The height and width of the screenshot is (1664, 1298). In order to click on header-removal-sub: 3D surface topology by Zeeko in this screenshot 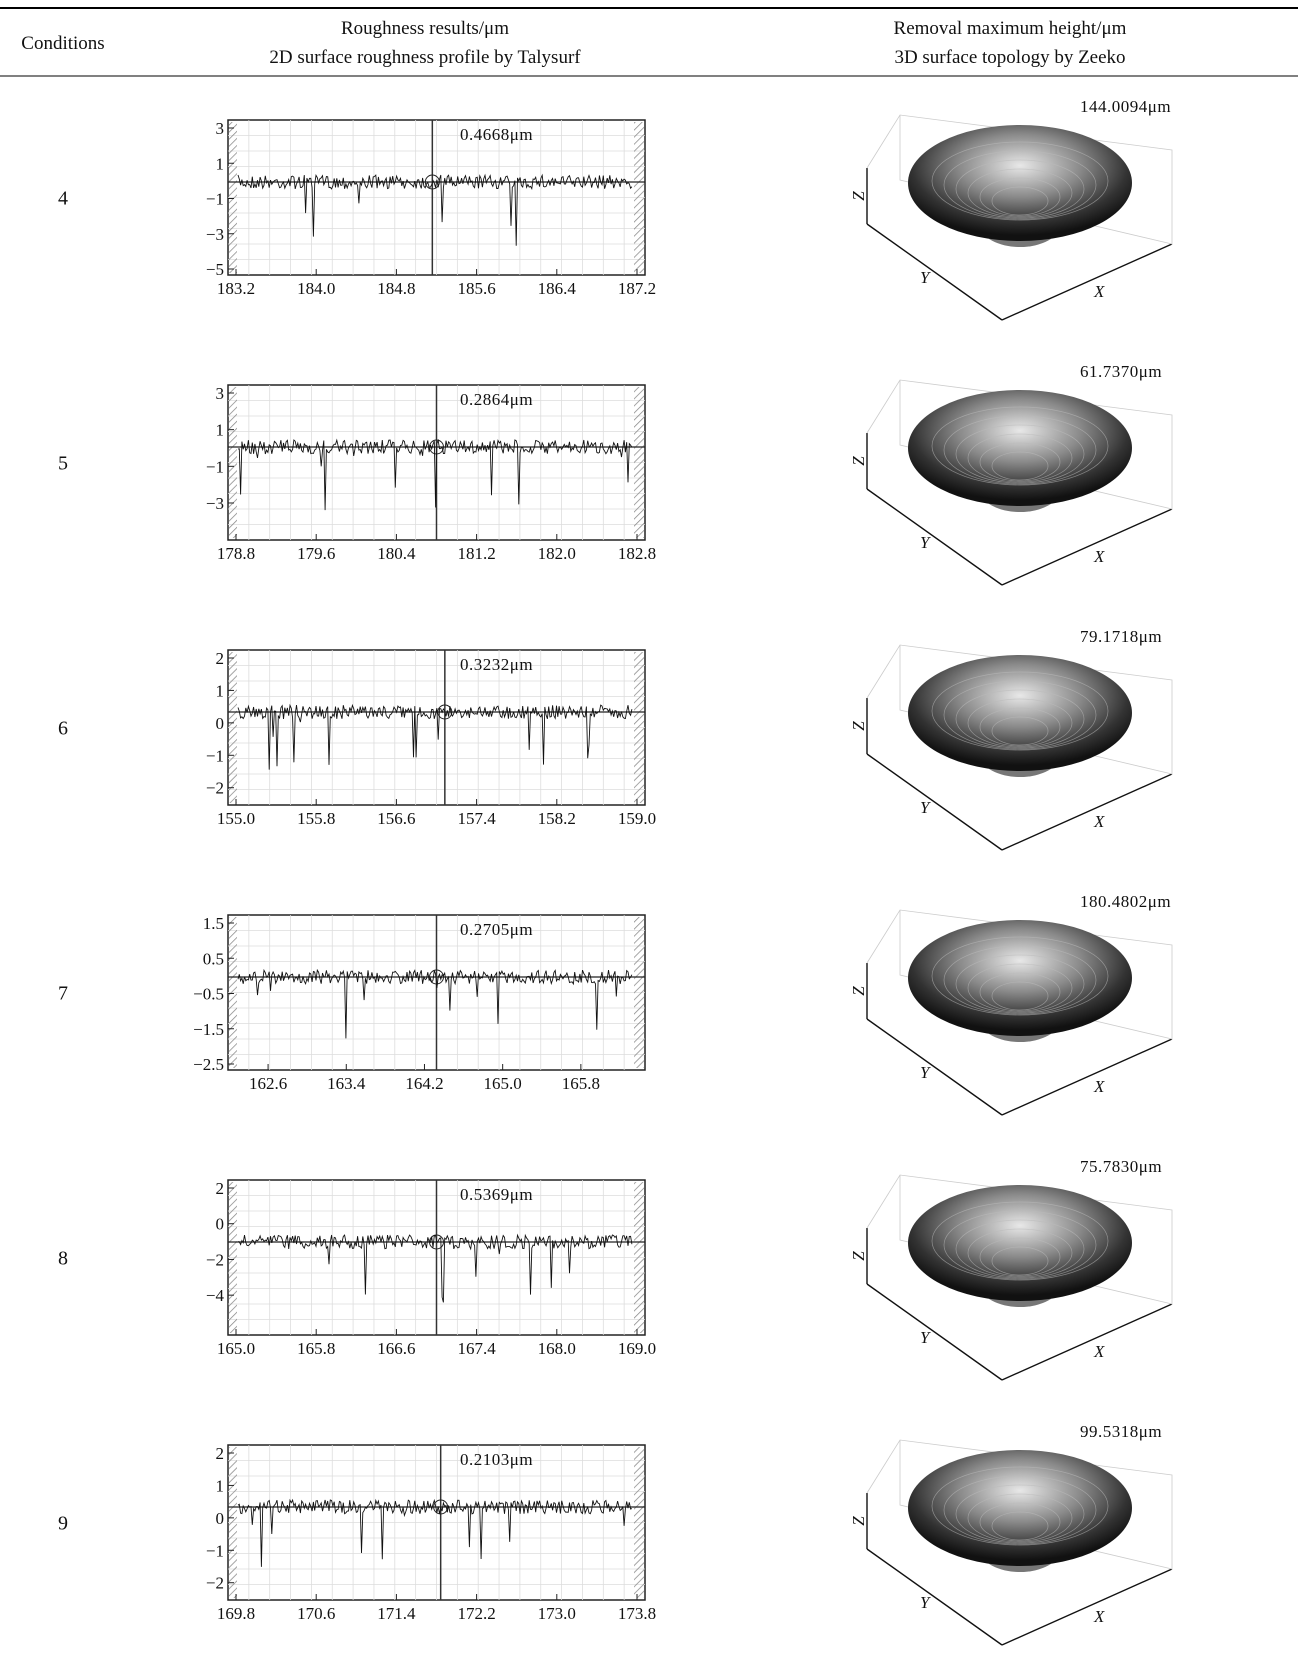, I will do `click(1009, 57)`.